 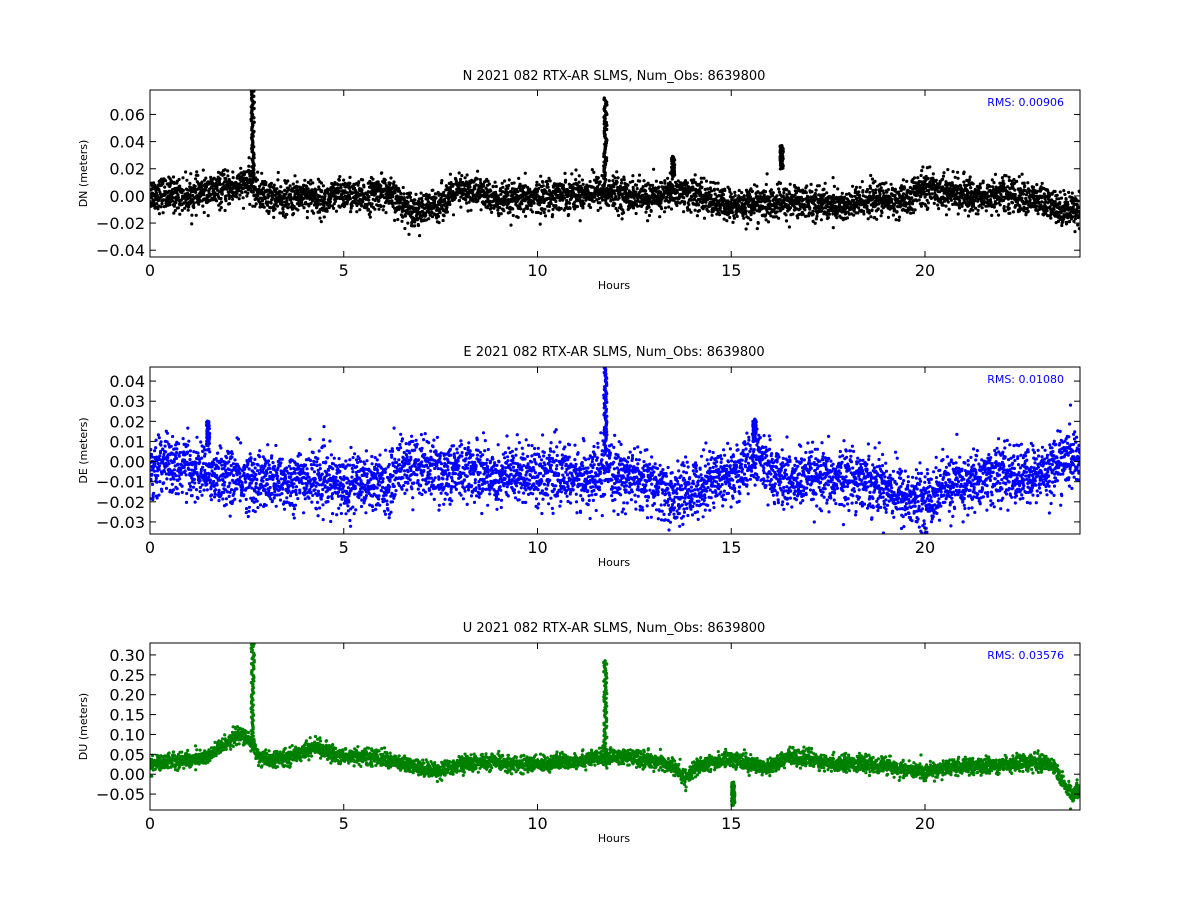 I want to click on chart-title: U 2021 082 RTX-AR SLMS, Num_Obs: 8639800, so click(x=614, y=628).